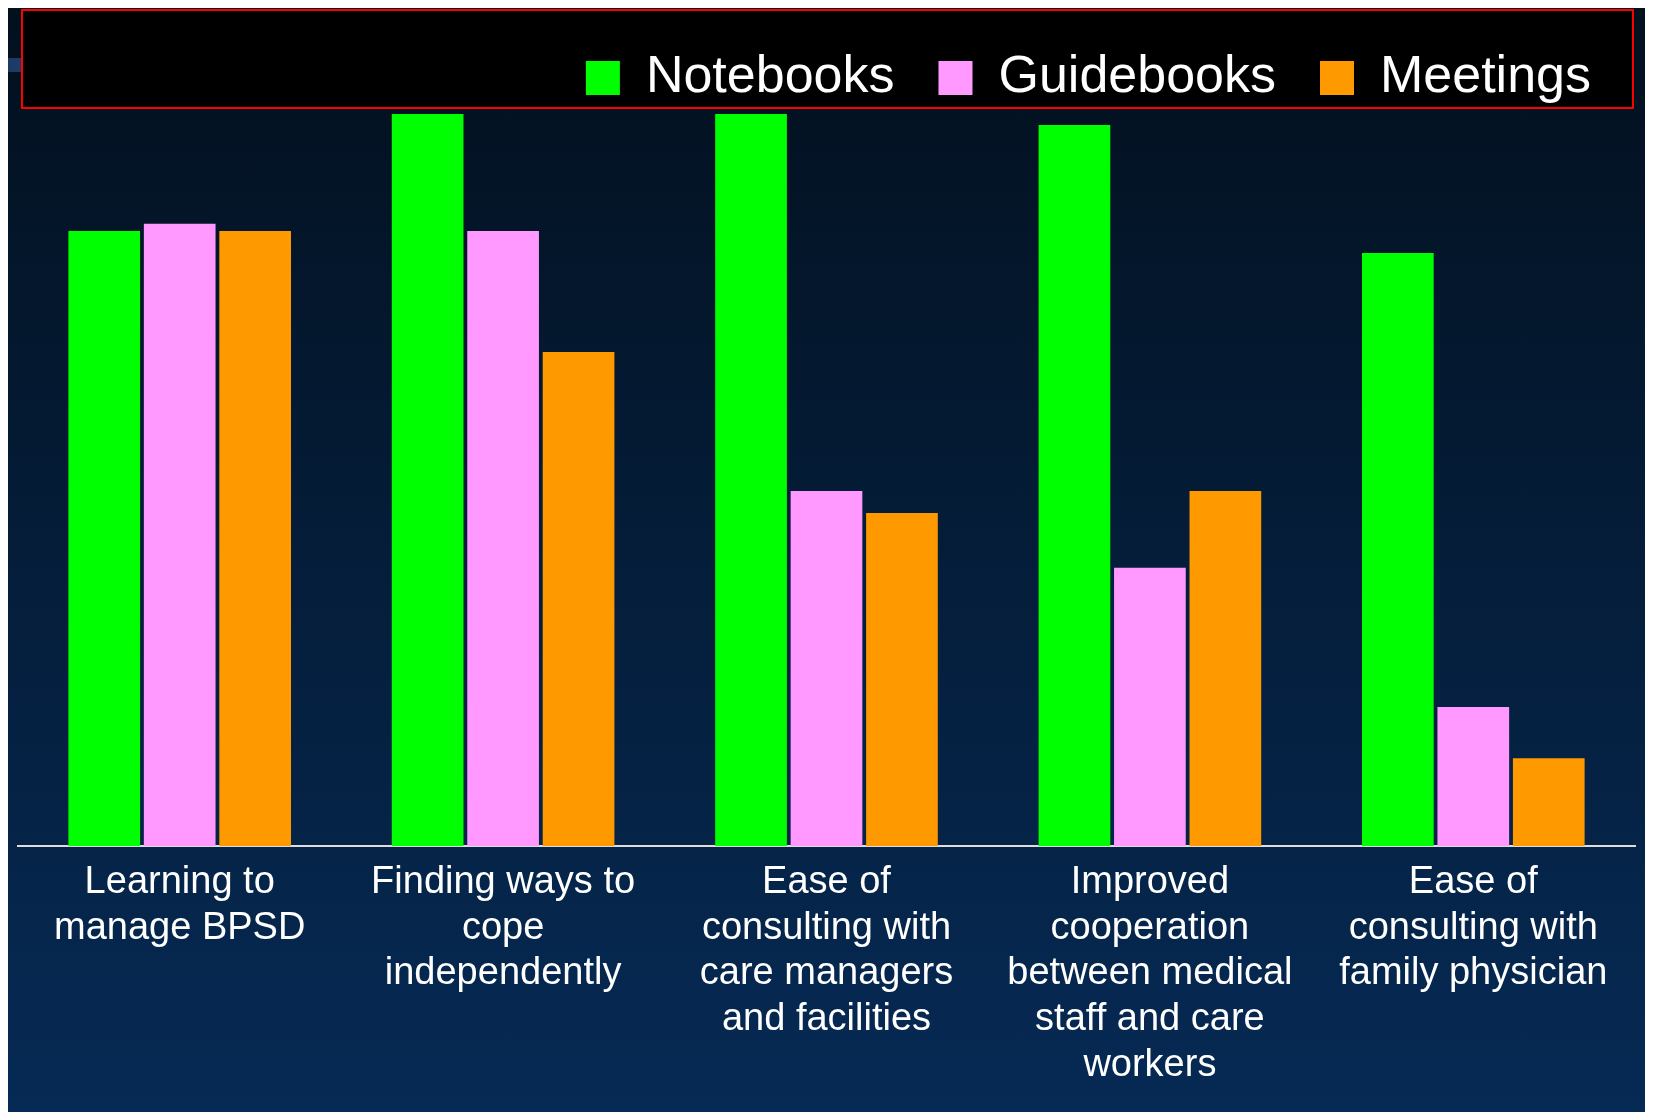 The image size is (1653, 1120). Describe the element at coordinates (180, 903) in the screenshot. I see `x-tick-label: Learning to manage BPSD` at that location.